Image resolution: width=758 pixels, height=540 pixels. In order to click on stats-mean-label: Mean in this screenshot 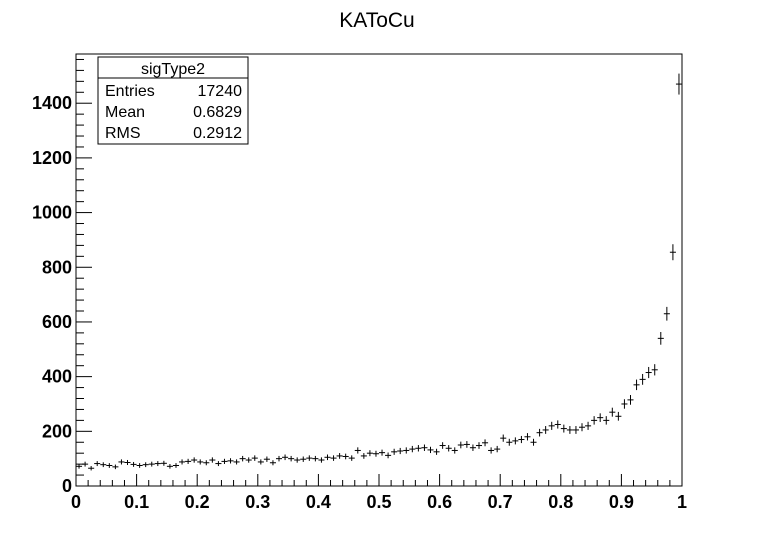, I will do `click(125, 112)`.